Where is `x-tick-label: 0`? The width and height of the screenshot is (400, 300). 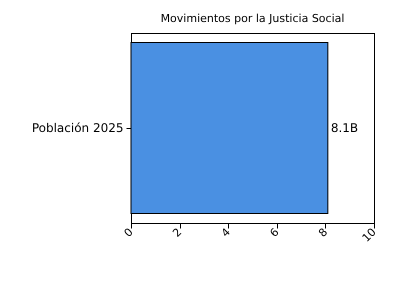 x-tick-label: 0 is located at coordinates (129, 233).